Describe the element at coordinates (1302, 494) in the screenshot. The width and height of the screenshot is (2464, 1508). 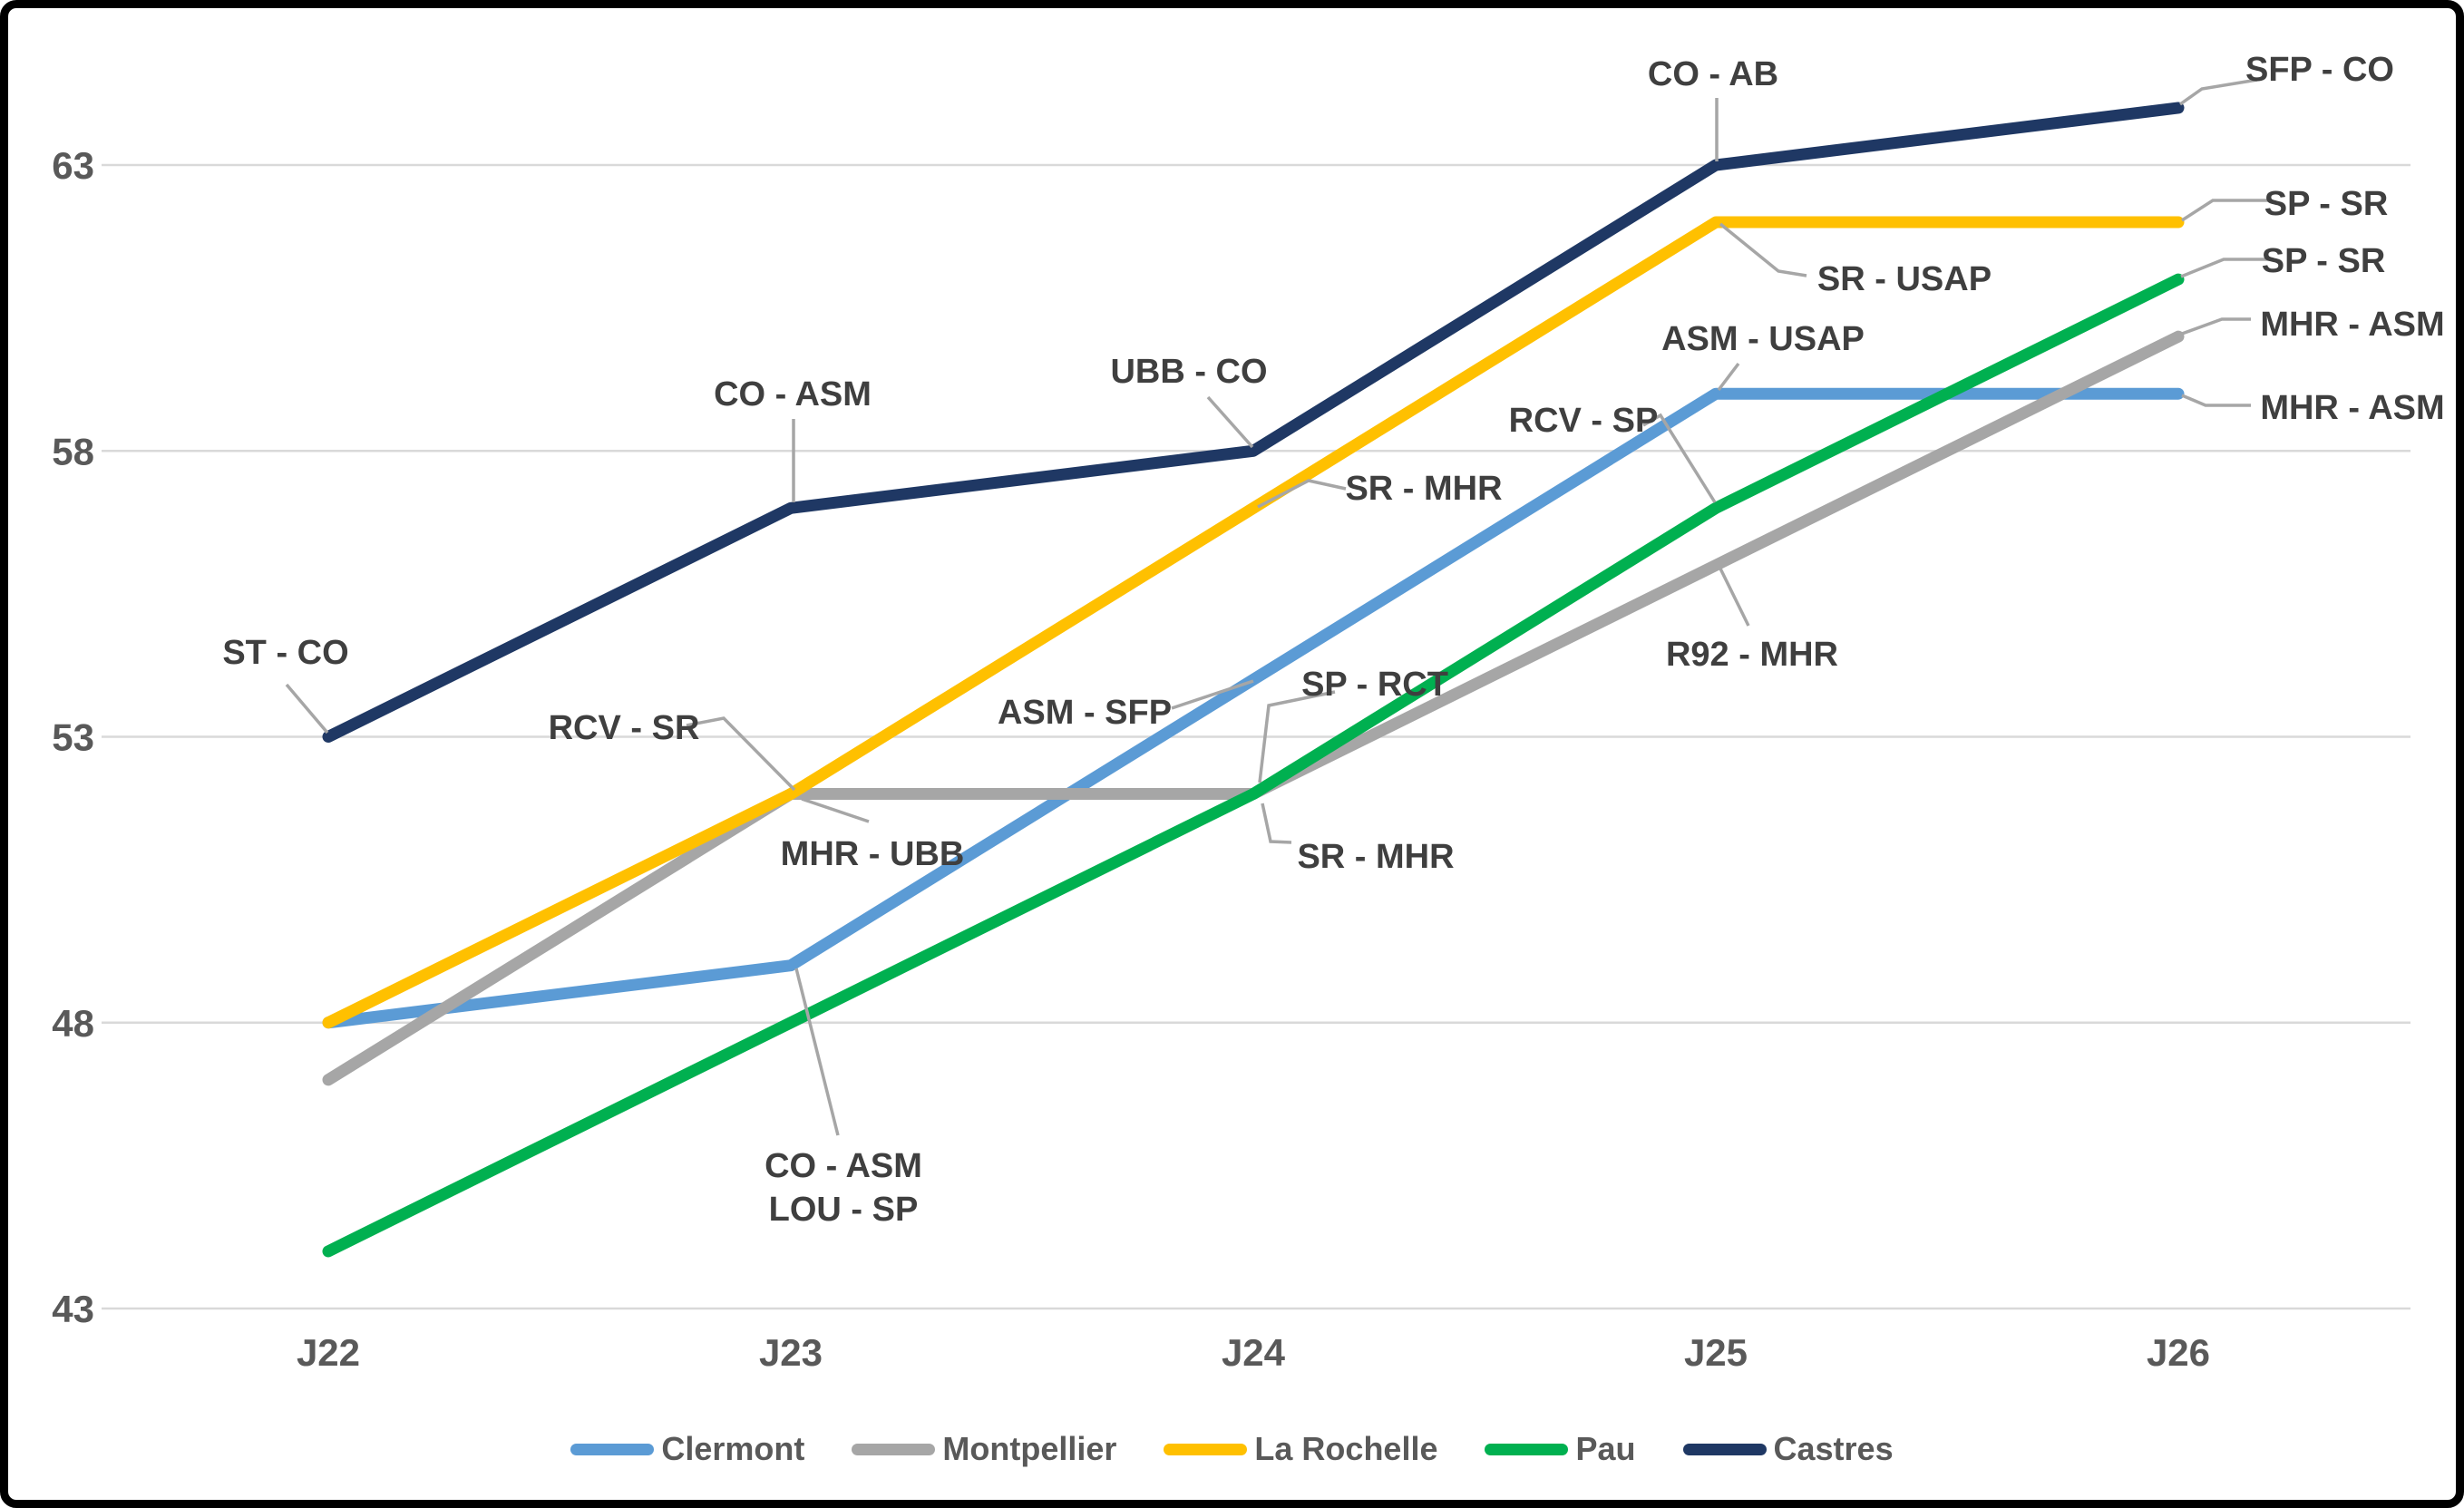
I see `leader-sr-mhr-la-rochelle-j24` at that location.